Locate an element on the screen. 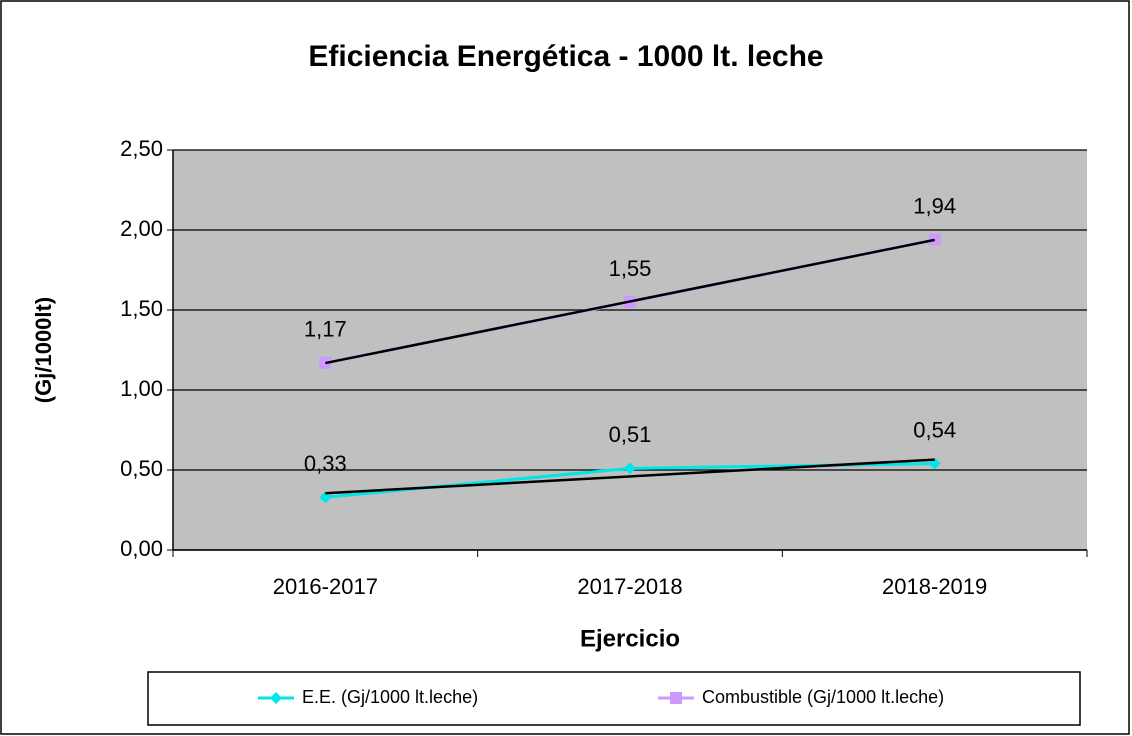 This screenshot has height=736, width=1132. y-tick-label: 2,50 is located at coordinates (141, 148).